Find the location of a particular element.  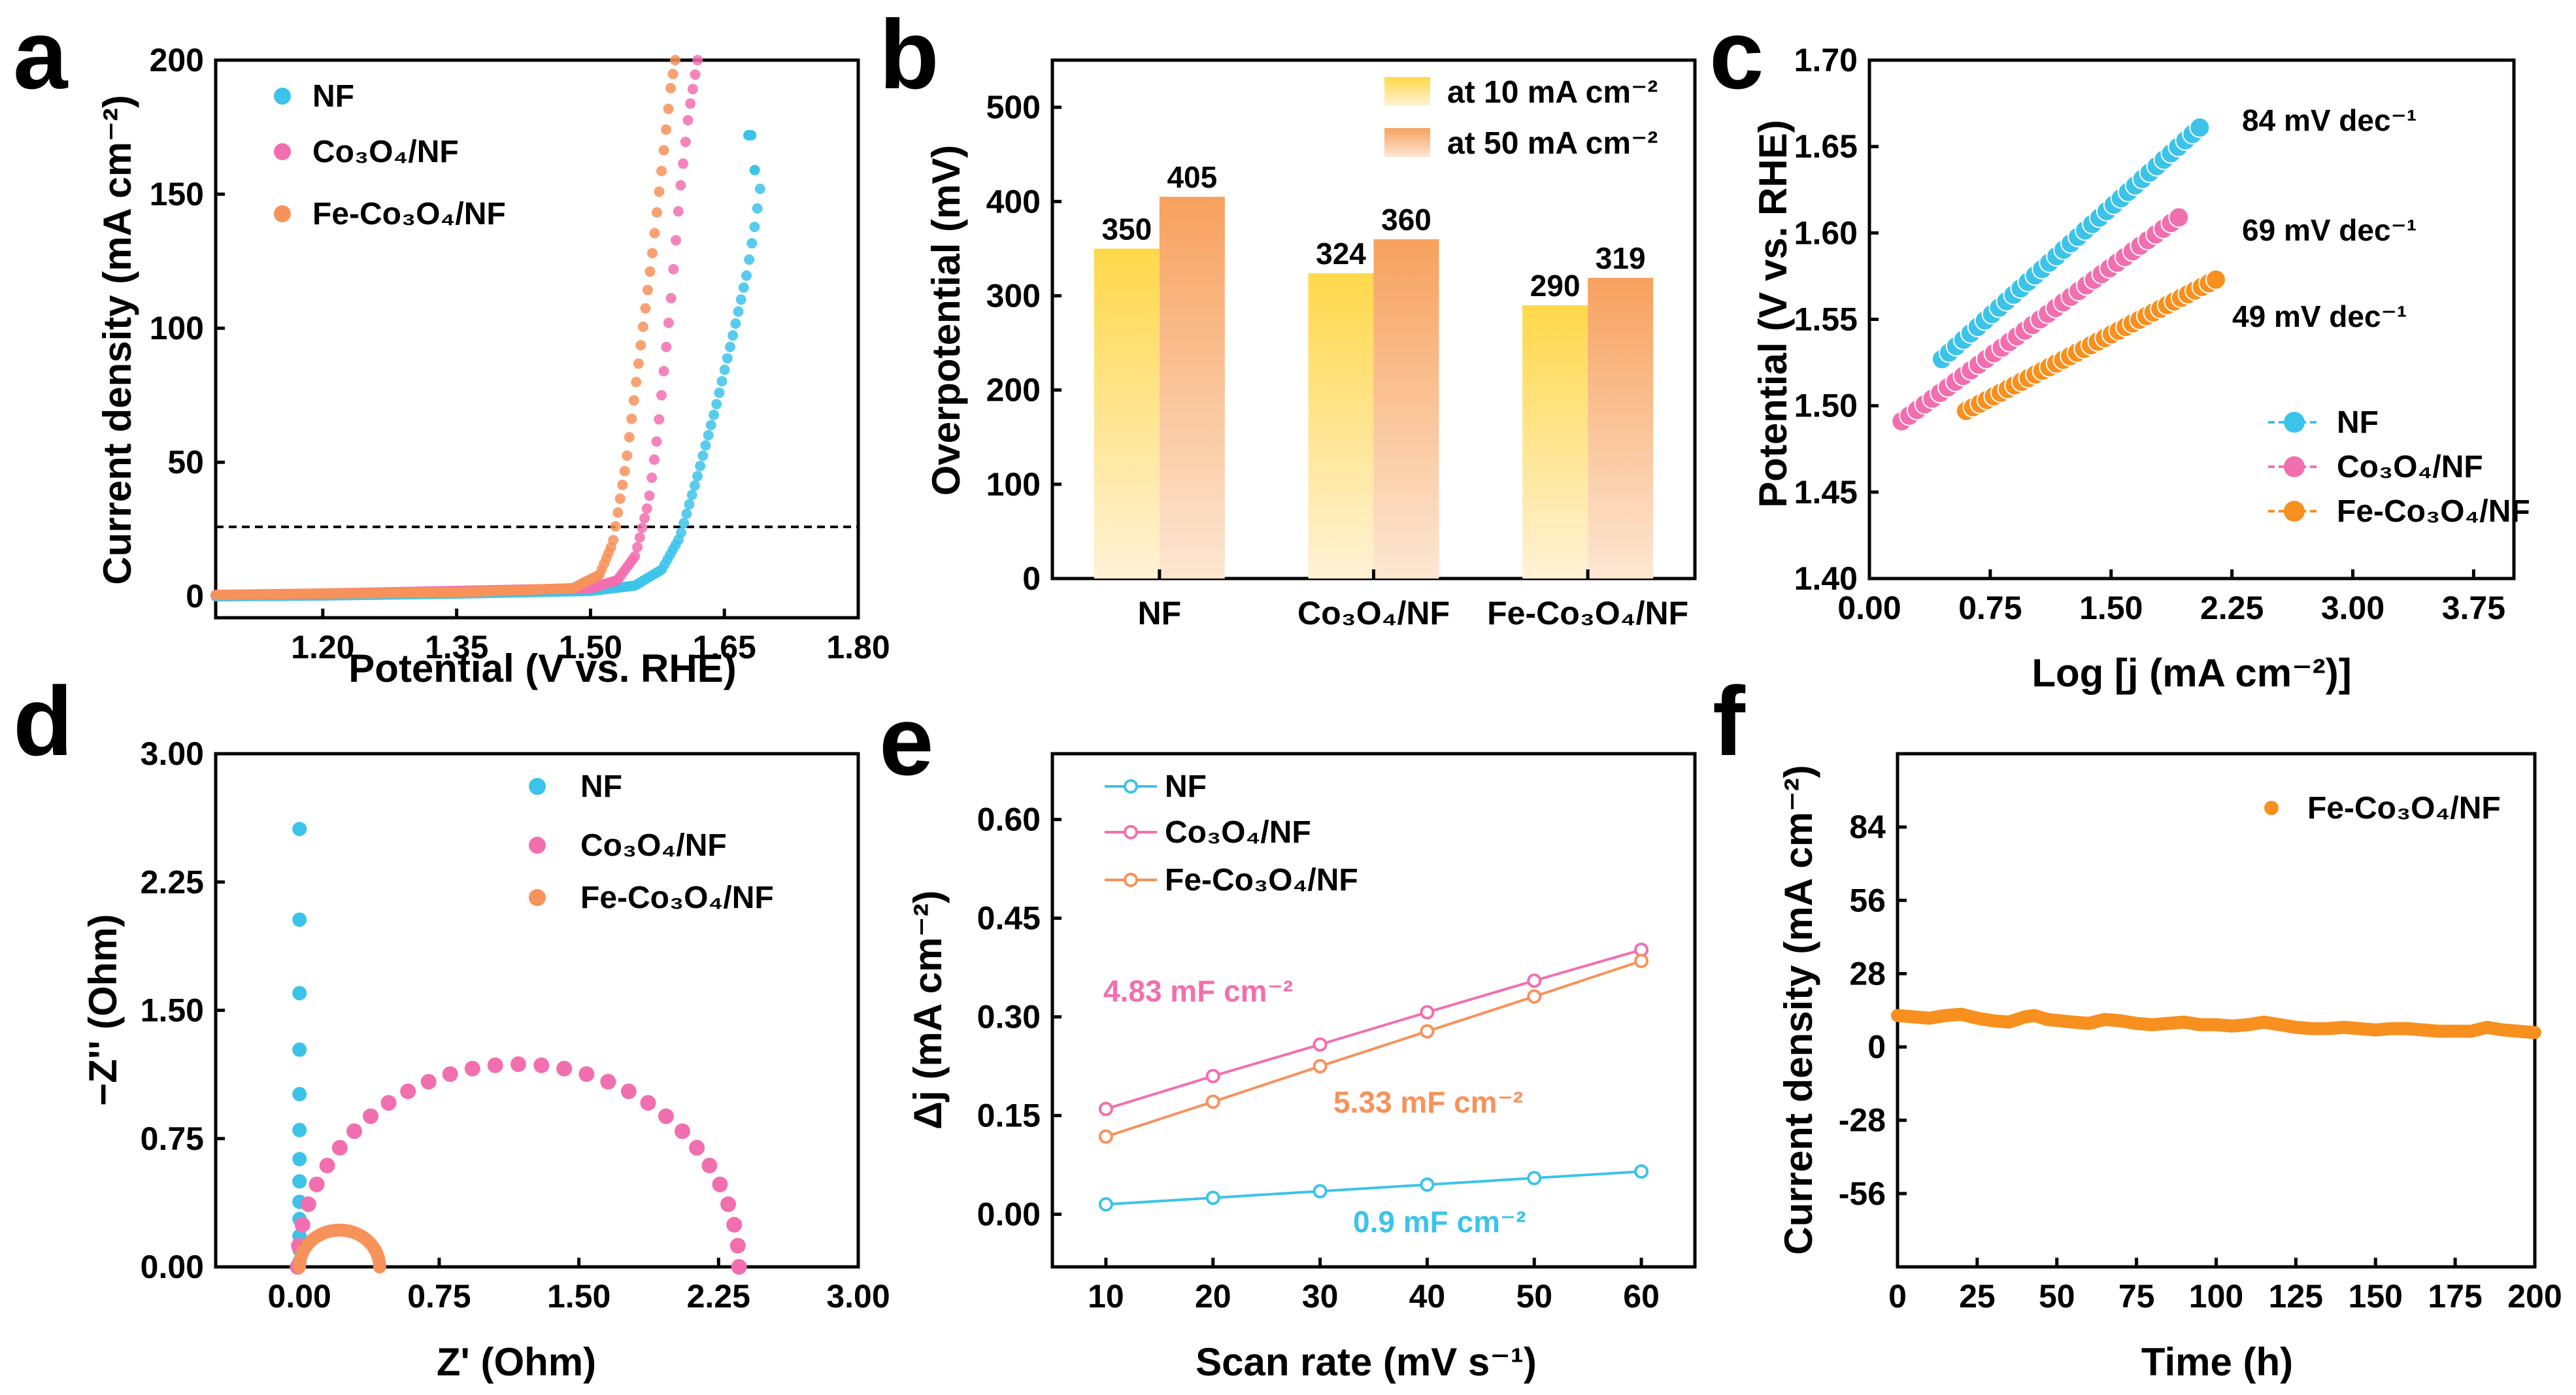

bar-value-label: 324 is located at coordinates (1341, 254).